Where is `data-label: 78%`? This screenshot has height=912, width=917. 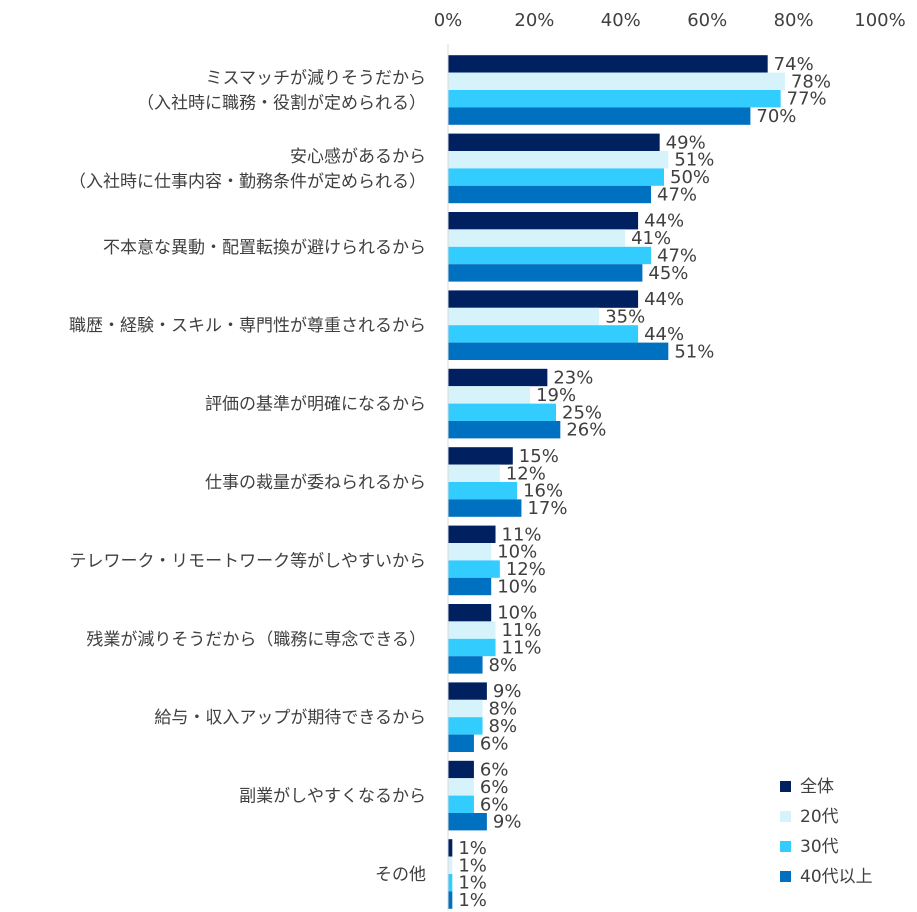
data-label: 78% is located at coordinates (811, 81).